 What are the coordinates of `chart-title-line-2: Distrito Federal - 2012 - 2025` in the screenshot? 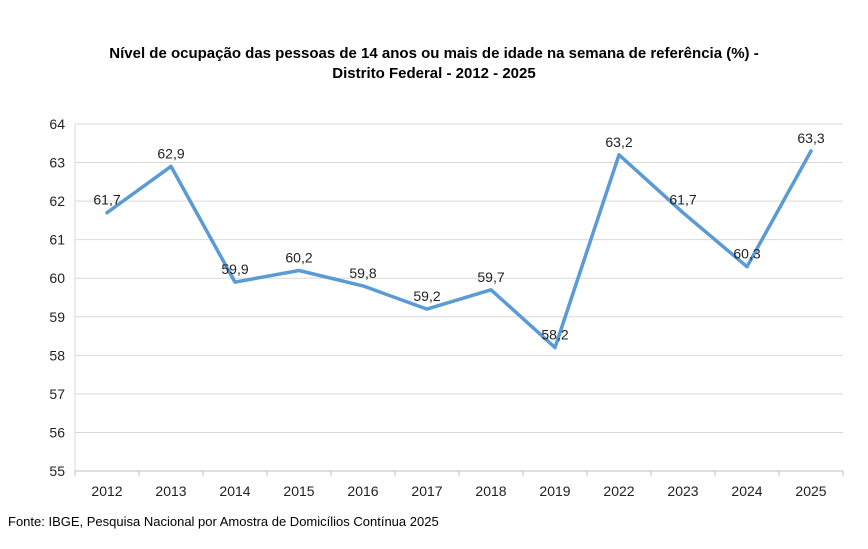 It's located at (434, 73).